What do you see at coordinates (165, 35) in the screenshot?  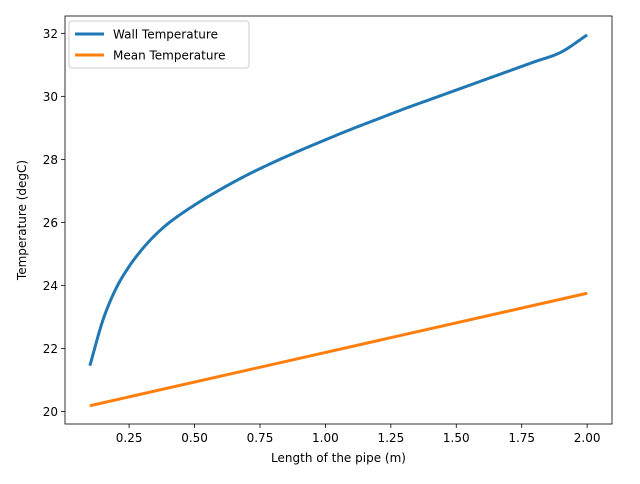 I see `legend-label-wall-temperature: Wall Temperature` at bounding box center [165, 35].